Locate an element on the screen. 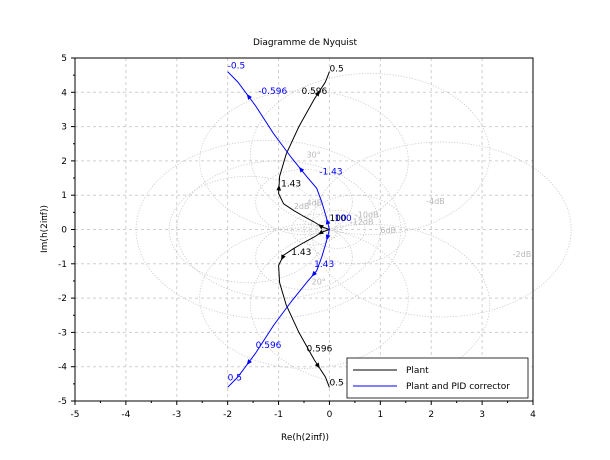 This screenshot has height=460, width=610. y-tick-label: 3 is located at coordinates (64, 128).